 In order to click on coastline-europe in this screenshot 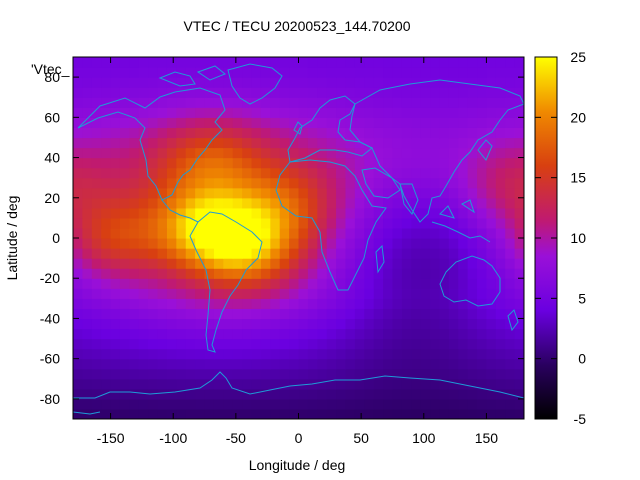, I will do `click(330, 129)`.